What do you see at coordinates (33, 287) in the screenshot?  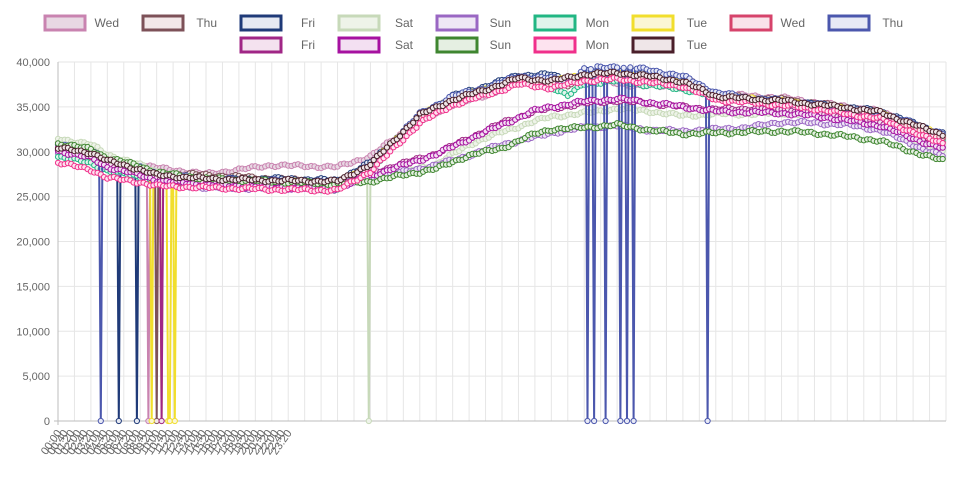 I see `y-tick-label: 15,000` at bounding box center [33, 287].